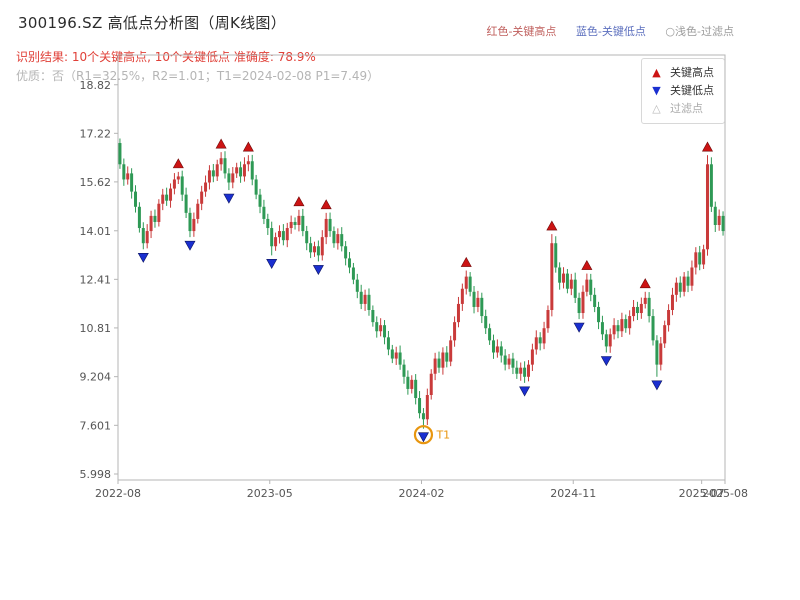 This screenshot has width=800, height=600. What do you see at coordinates (96, 328) in the screenshot?
I see `y-tick-label: 10.81` at bounding box center [96, 328].